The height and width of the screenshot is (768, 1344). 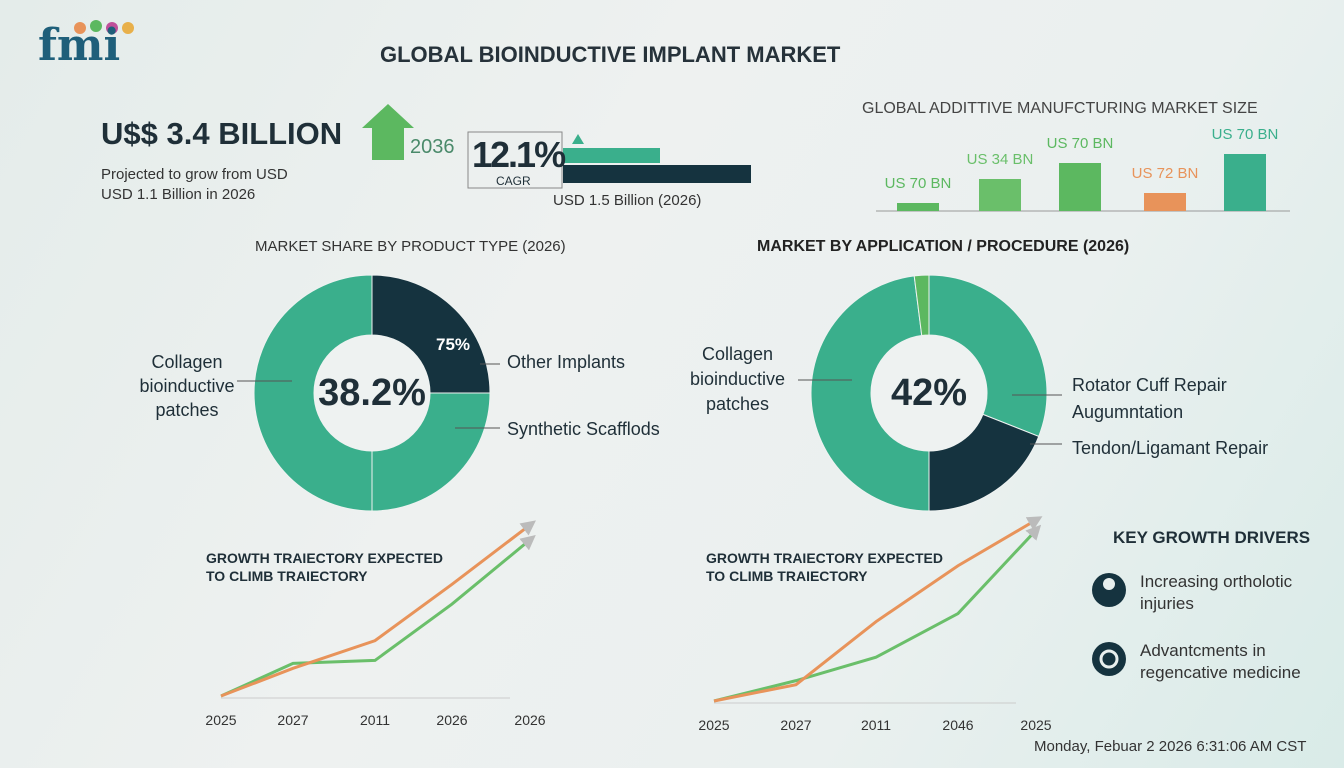 What do you see at coordinates (79, 45) in the screenshot?
I see `logo: fmi` at bounding box center [79, 45].